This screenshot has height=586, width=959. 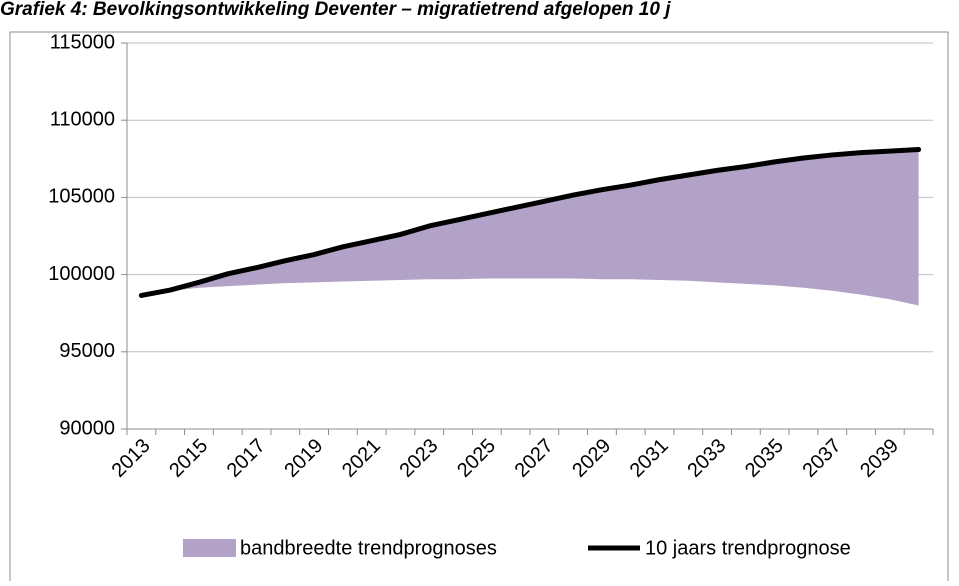 What do you see at coordinates (764, 458) in the screenshot?
I see `x-tick-label: 2035` at bounding box center [764, 458].